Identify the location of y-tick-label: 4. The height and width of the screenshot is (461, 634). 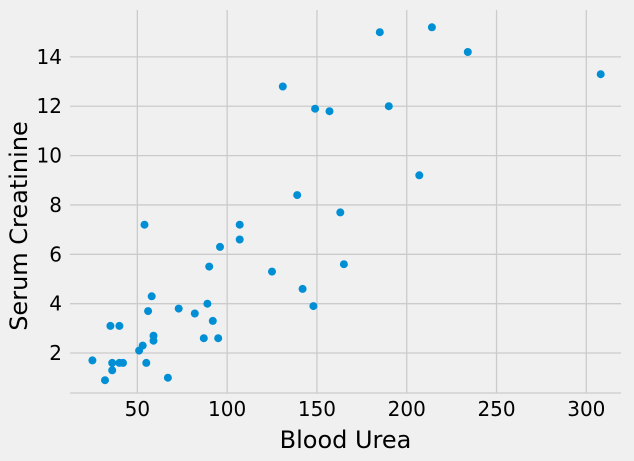
(55, 304).